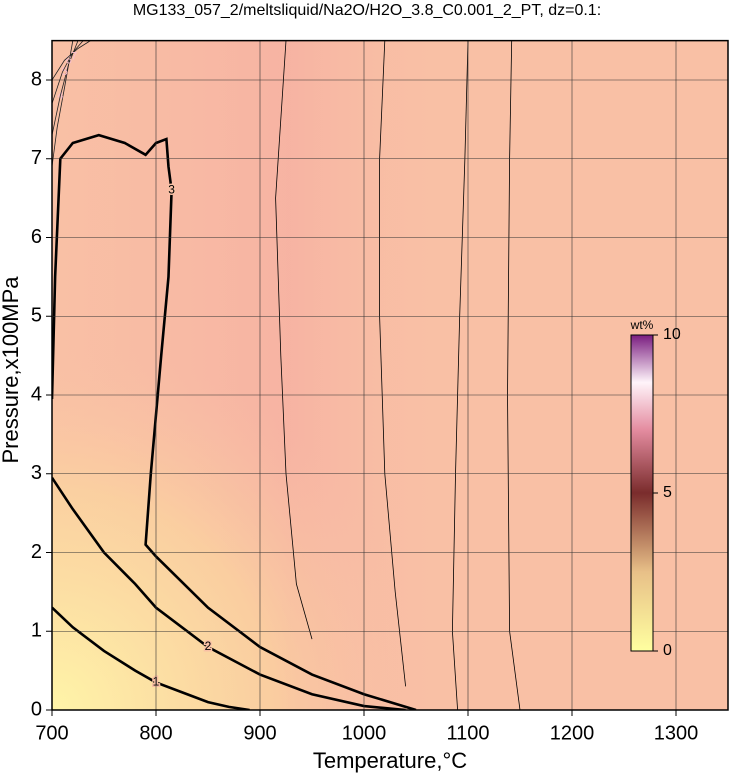 This screenshot has height=781, width=734. Describe the element at coordinates (36, 709) in the screenshot. I see `y-tick-label: 0` at that location.